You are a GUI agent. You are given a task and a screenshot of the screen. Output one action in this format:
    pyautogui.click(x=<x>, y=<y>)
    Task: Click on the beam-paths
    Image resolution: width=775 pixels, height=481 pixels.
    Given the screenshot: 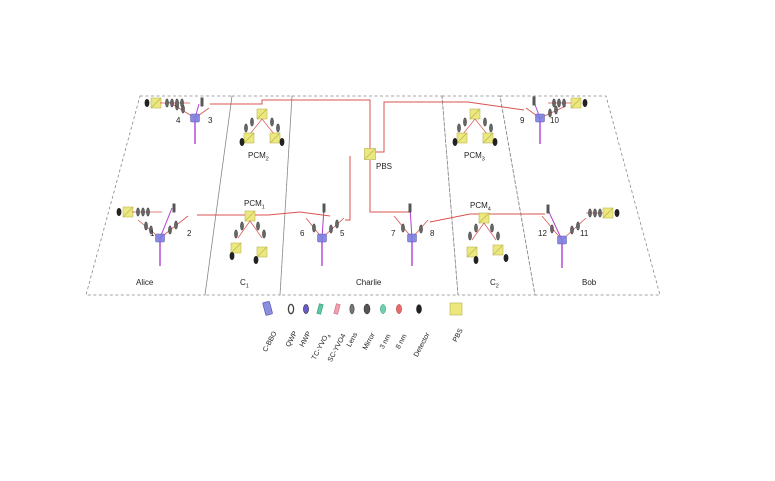 What is the action you would take?
    pyautogui.click(x=371, y=161)
    